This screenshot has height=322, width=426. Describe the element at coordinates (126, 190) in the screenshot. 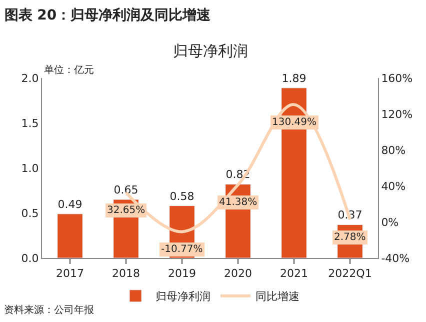

I see `data-label: 0.65` at that location.